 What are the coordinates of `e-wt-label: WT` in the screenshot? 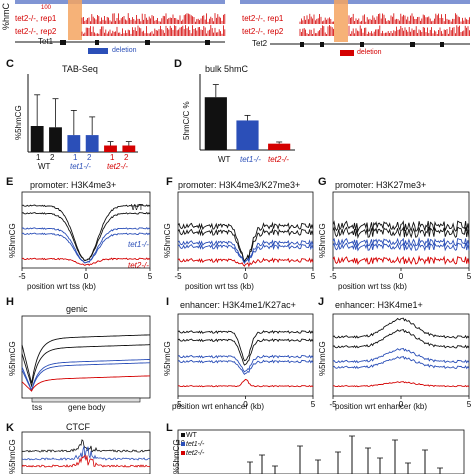 It's located at (137, 207).